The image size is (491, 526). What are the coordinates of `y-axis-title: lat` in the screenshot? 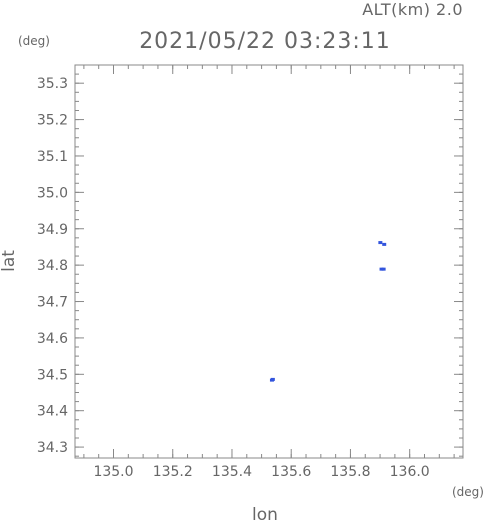 It's located at (9, 261).